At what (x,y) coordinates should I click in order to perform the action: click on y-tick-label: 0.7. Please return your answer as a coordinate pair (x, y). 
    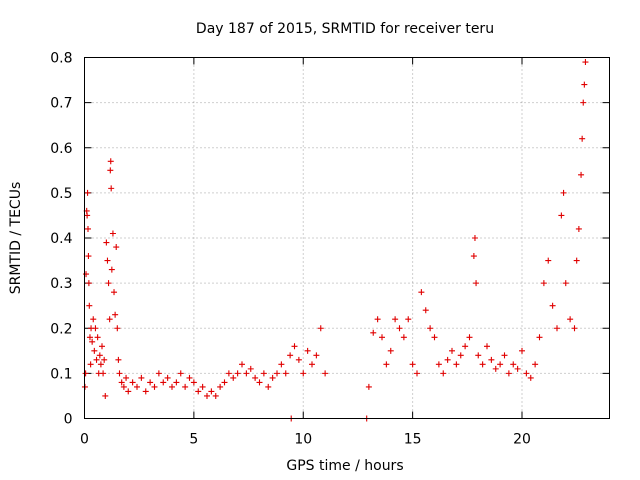
    Looking at the image, I should click on (61, 104).